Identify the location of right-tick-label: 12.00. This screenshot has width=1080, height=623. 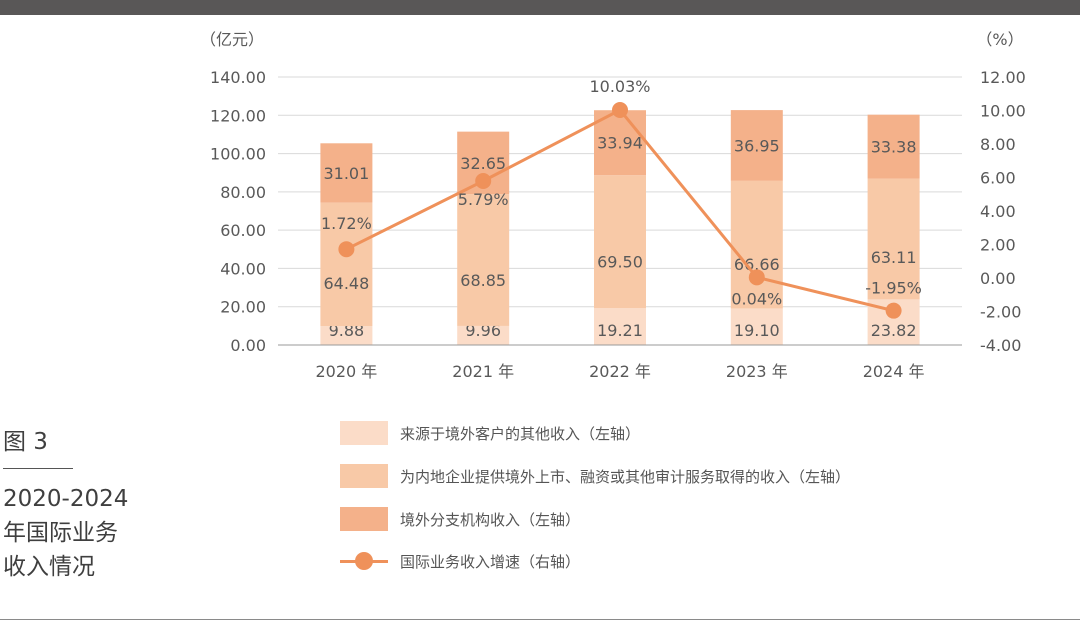
(1003, 77).